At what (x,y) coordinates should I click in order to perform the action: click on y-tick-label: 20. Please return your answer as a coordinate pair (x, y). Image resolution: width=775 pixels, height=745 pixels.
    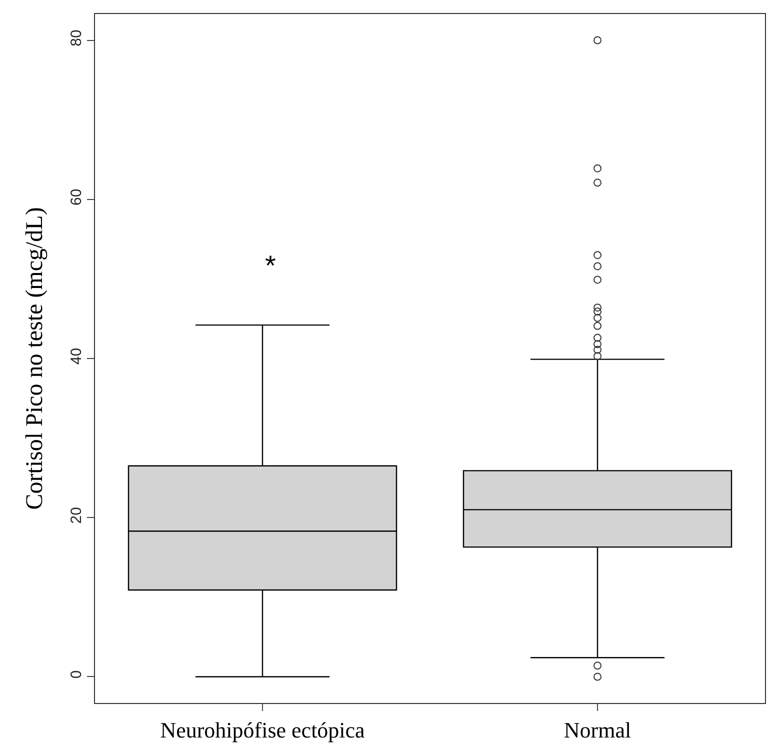
    Looking at the image, I should click on (76, 515).